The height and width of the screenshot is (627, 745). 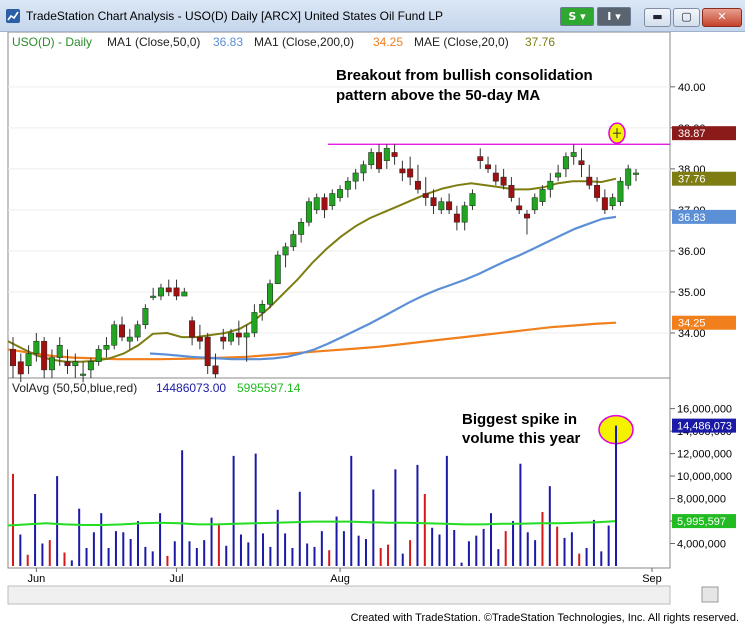 What do you see at coordinates (312, 523) in the screenshot?
I see `volavg-line` at bounding box center [312, 523].